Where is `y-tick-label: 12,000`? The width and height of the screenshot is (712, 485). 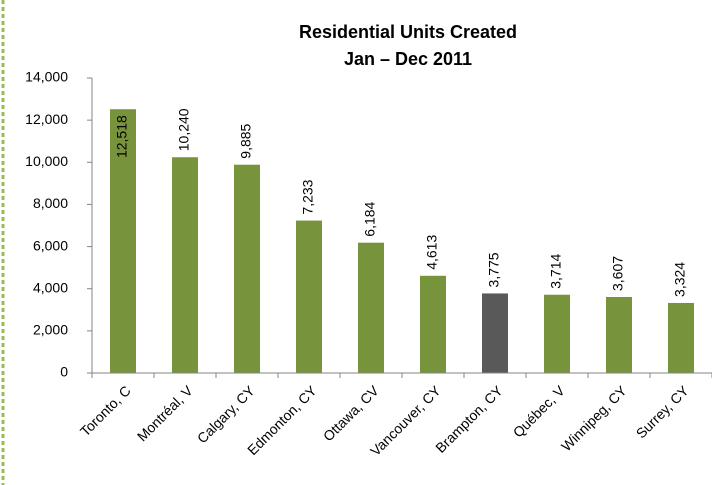 y-tick-label: 12,000 is located at coordinates (46, 119).